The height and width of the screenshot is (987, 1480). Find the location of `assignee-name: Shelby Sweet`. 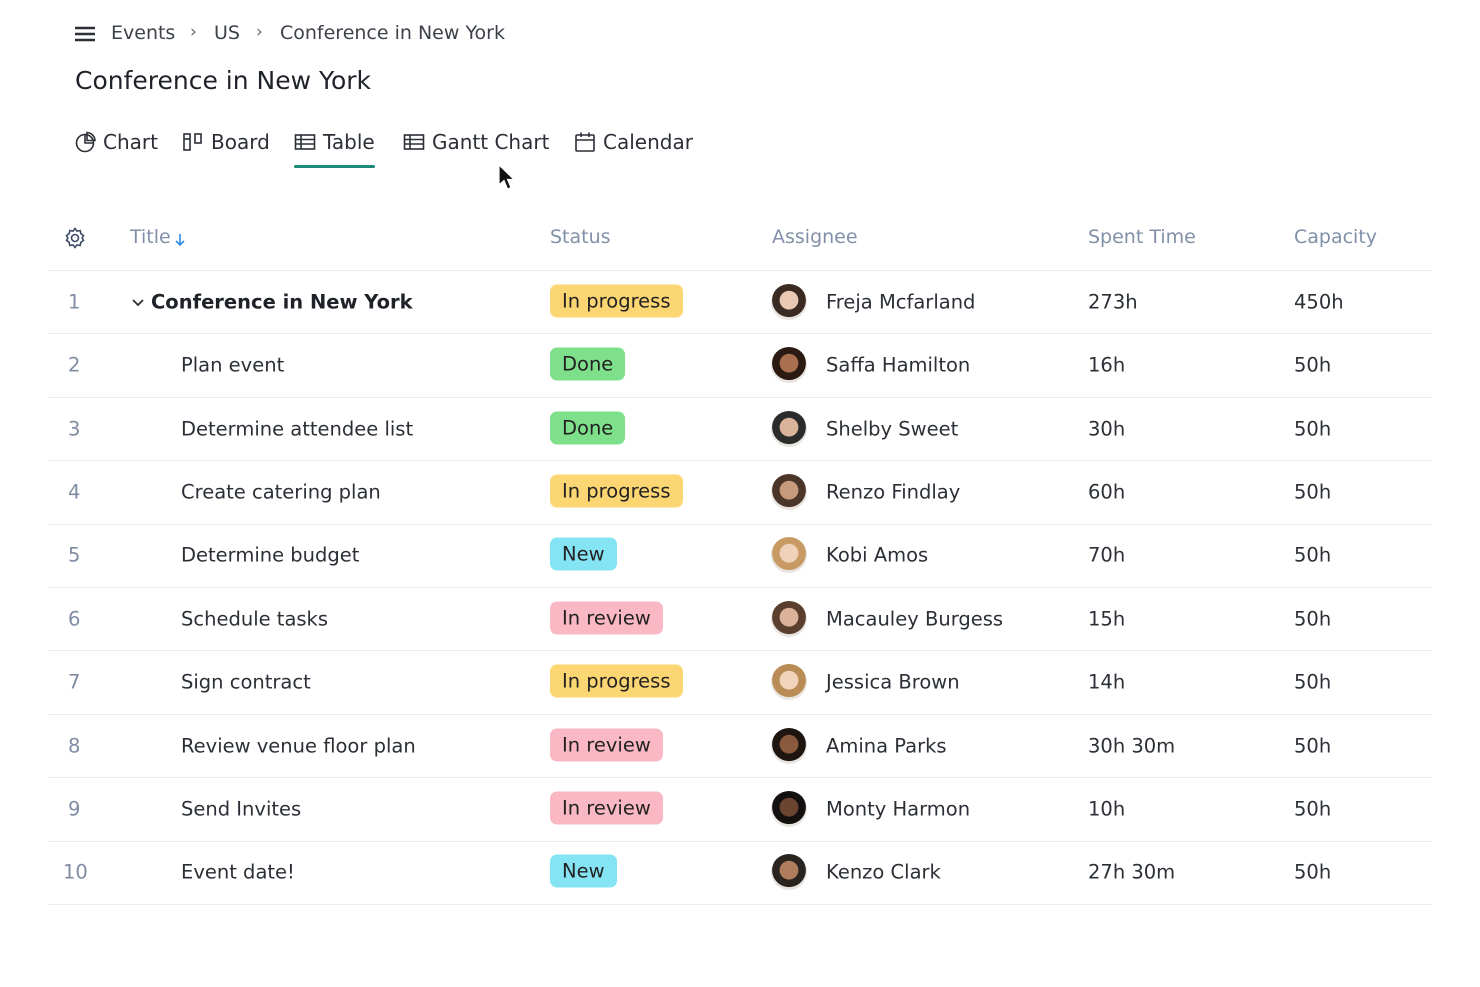

assignee-name: Shelby Sweet is located at coordinates (892, 428).